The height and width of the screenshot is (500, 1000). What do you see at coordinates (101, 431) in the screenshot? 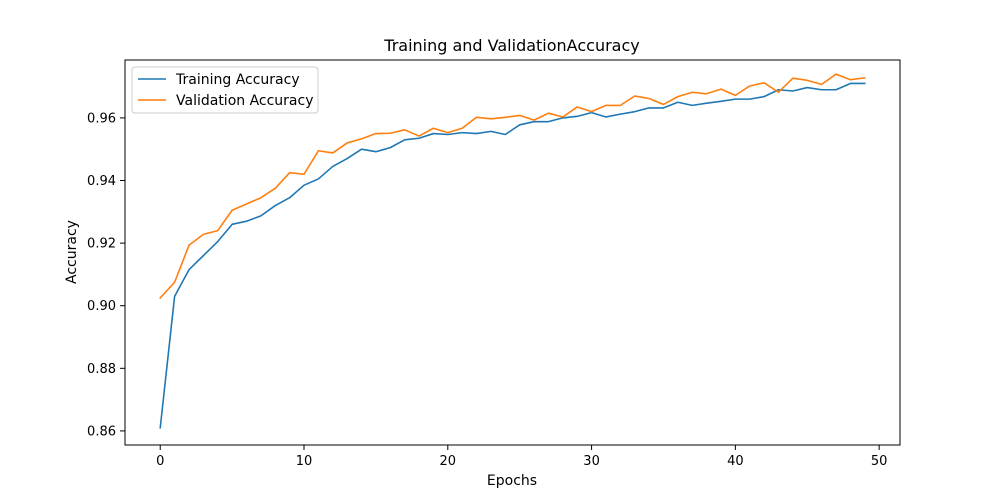
I see `y-tick-label: 0.86` at bounding box center [101, 431].